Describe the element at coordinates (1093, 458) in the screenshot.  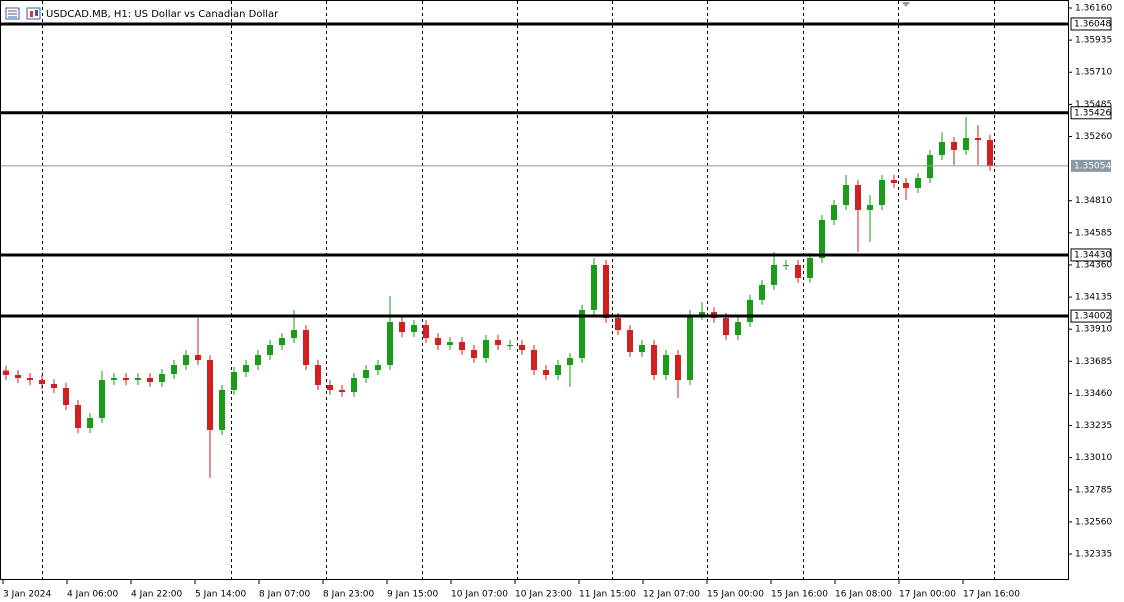
I see `y-tick-label: 1.33010` at that location.